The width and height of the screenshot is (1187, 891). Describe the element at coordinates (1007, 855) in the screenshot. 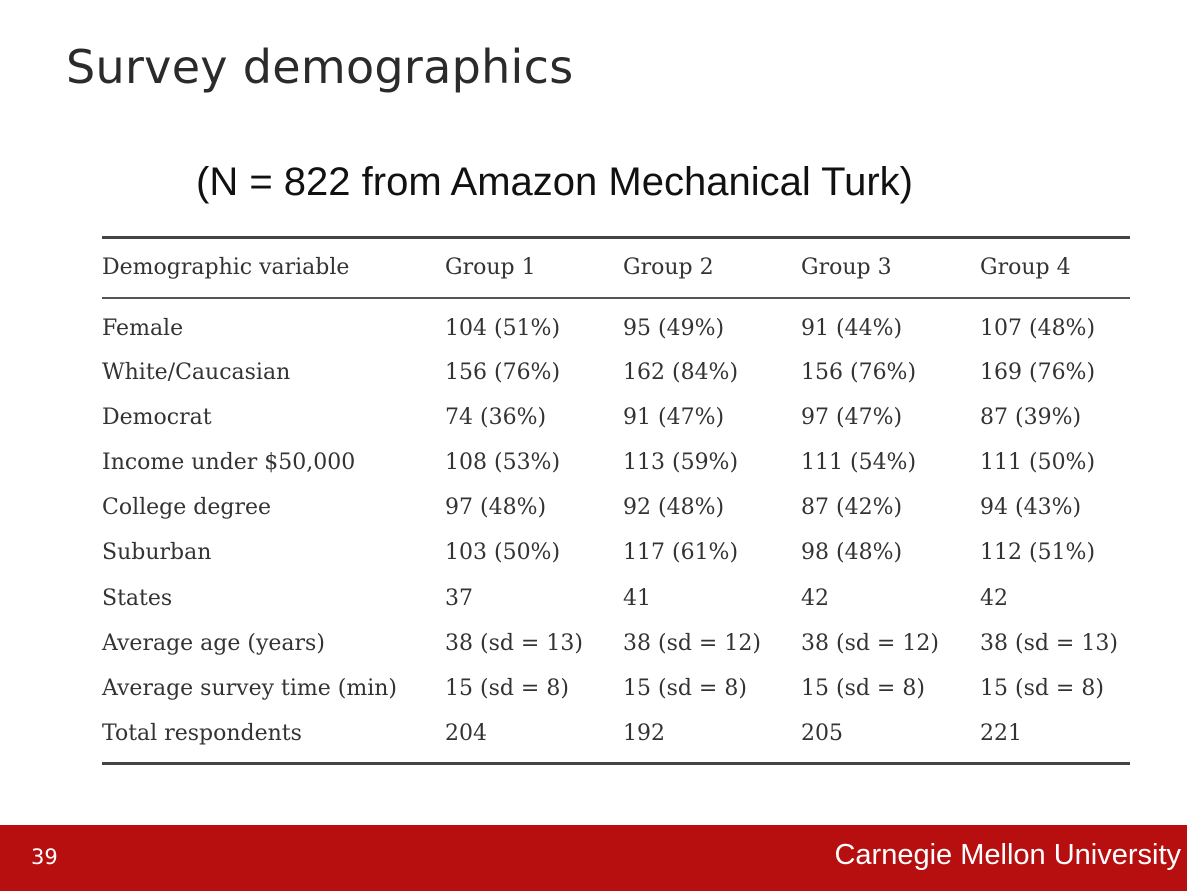

I see `university-brand: Carnegie Mellon University` at that location.